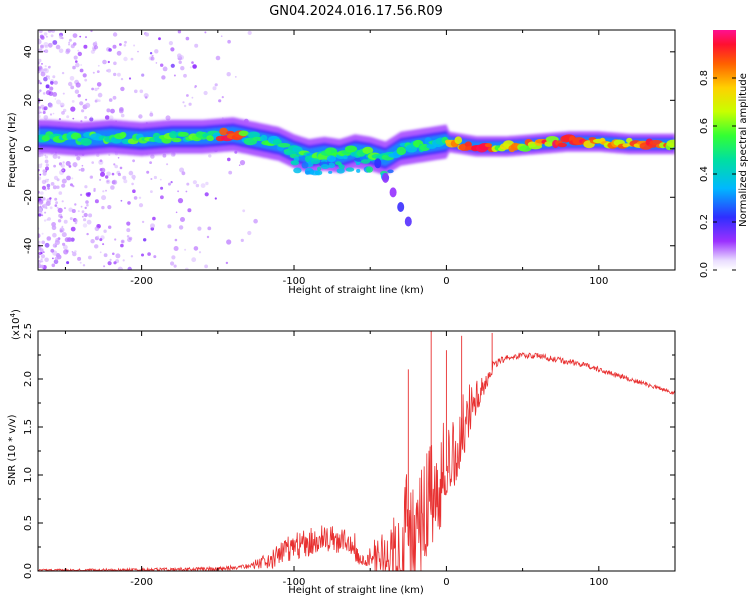  Describe the element at coordinates (28, 331) in the screenshot. I see `y-tick-label: 2.5` at that location.